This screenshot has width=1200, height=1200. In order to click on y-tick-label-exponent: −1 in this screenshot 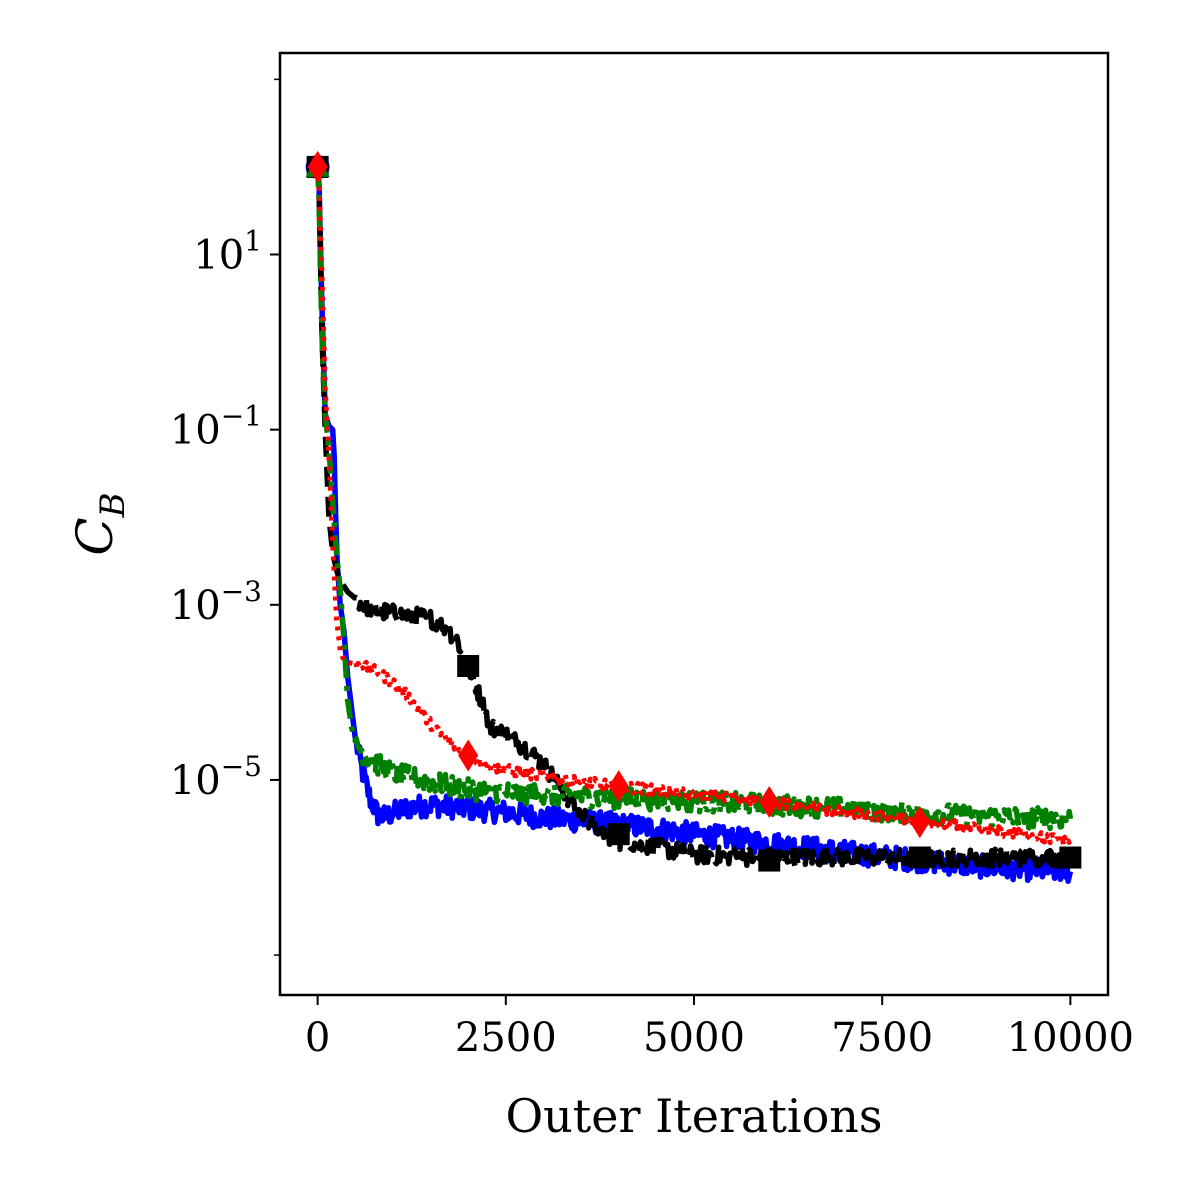, I will do `click(241, 416)`.